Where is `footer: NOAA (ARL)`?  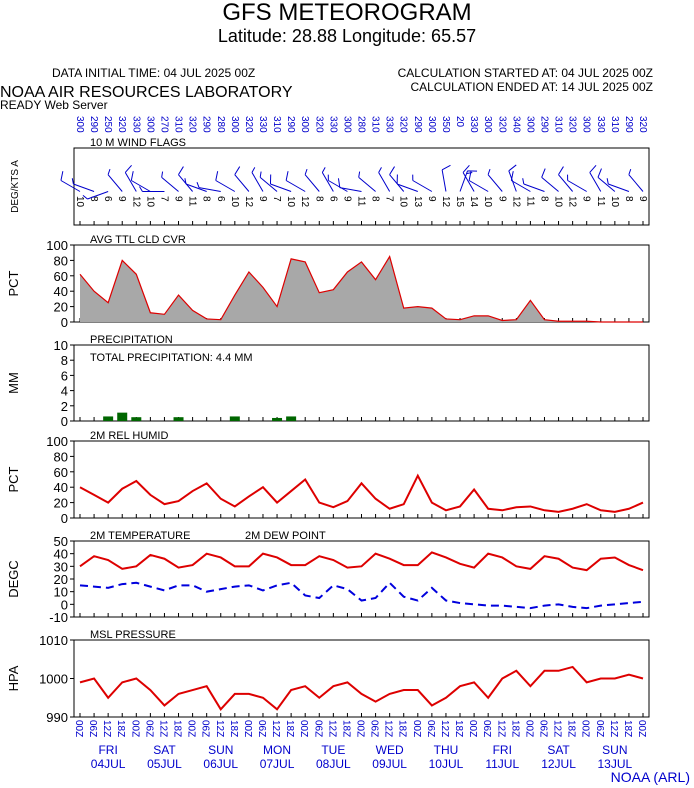
footer: NOAA (ARL) is located at coordinates (650, 777).